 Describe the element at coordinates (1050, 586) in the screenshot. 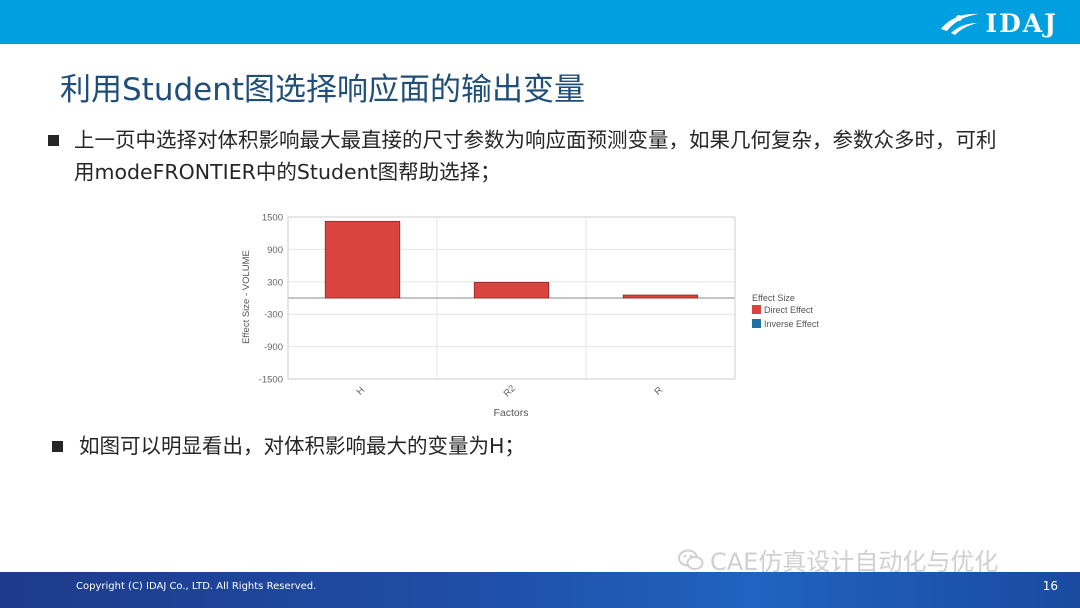

I see `page-number: 16` at that location.